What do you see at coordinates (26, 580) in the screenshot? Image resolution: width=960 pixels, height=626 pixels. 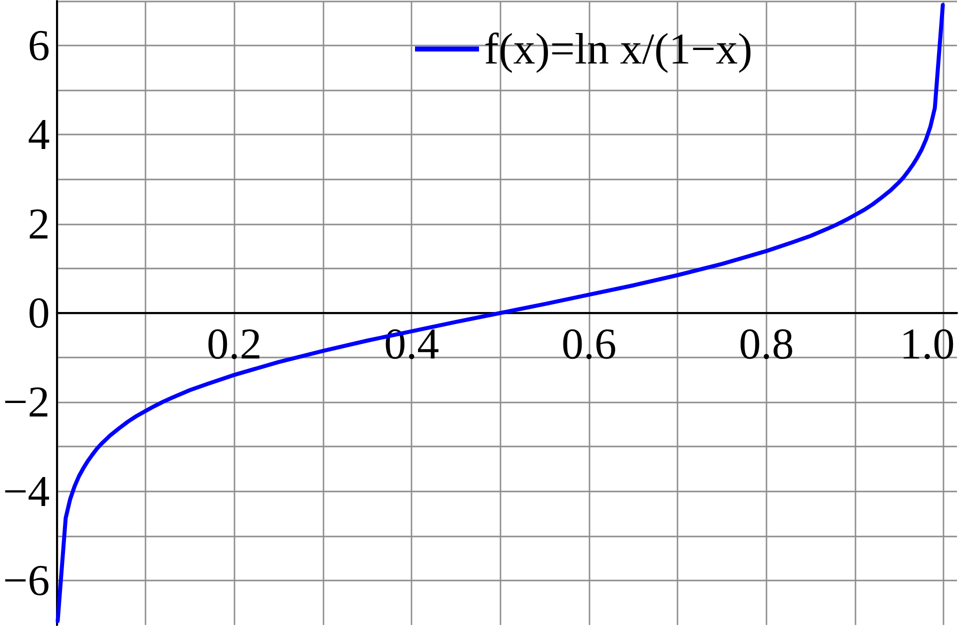 I see `y-tick-label: −6` at bounding box center [26, 580].